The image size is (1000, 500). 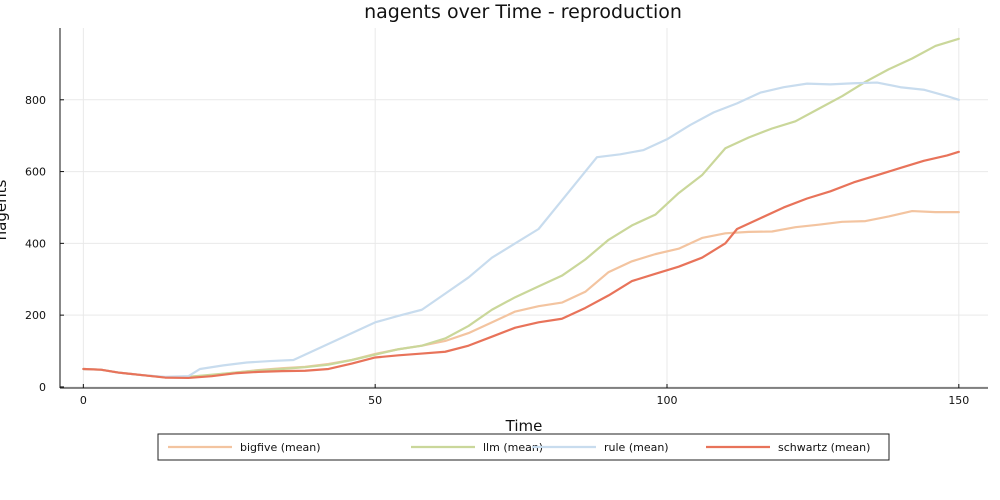 I want to click on legend-item-bigfive: bigfive (mean), so click(x=244, y=447).